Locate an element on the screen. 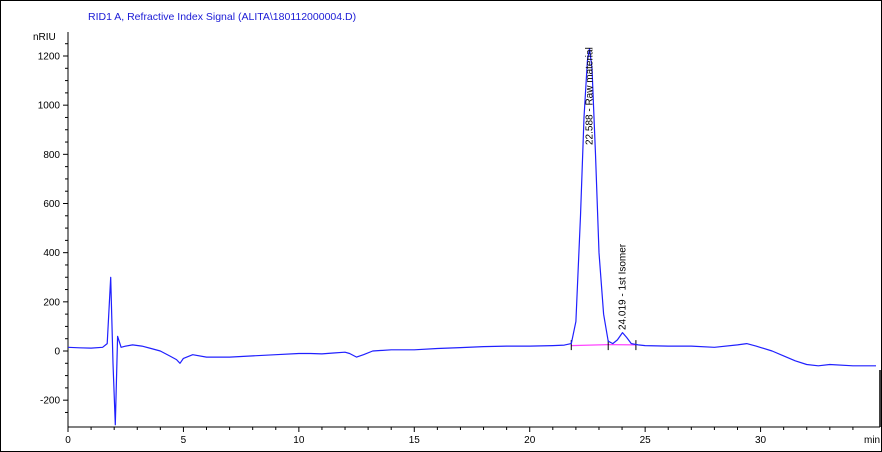 Image resolution: width=882 pixels, height=452 pixels. y-axis-unit-label: nRIU is located at coordinates (44, 37).